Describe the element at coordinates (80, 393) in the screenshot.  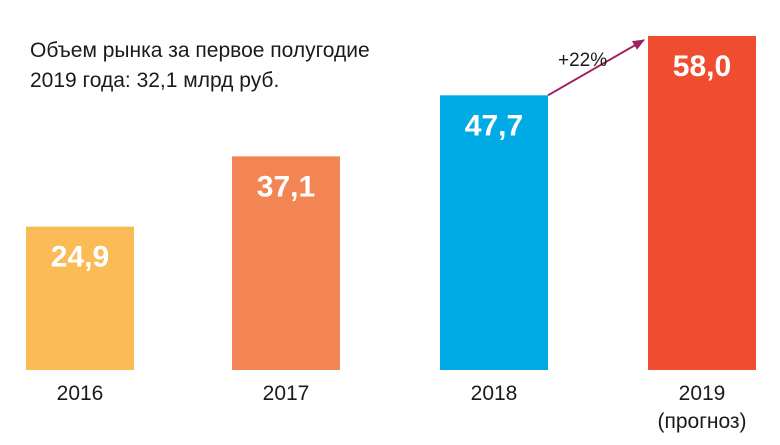
I see `x-tick-label-2016: 2016` at that location.